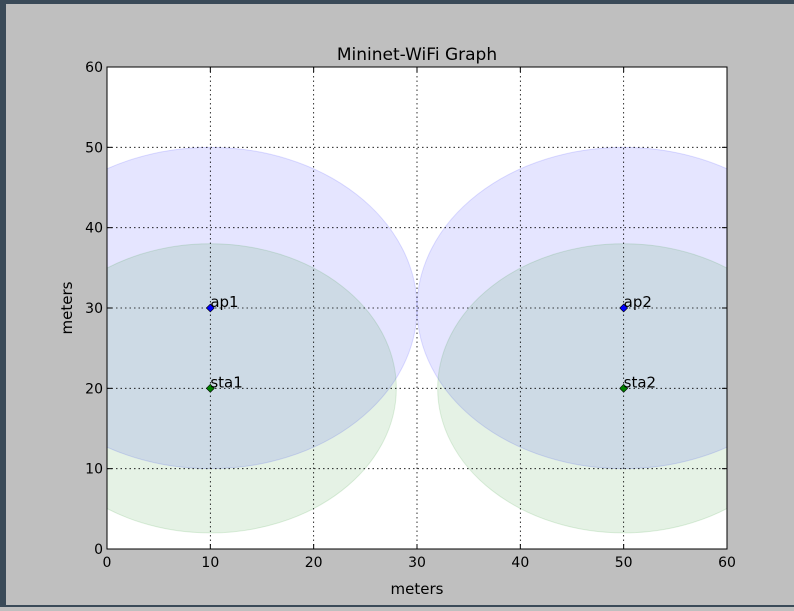 This screenshot has width=794, height=611. What do you see at coordinates (624, 563) in the screenshot?
I see `x-tick-label-50: 50` at bounding box center [624, 563].